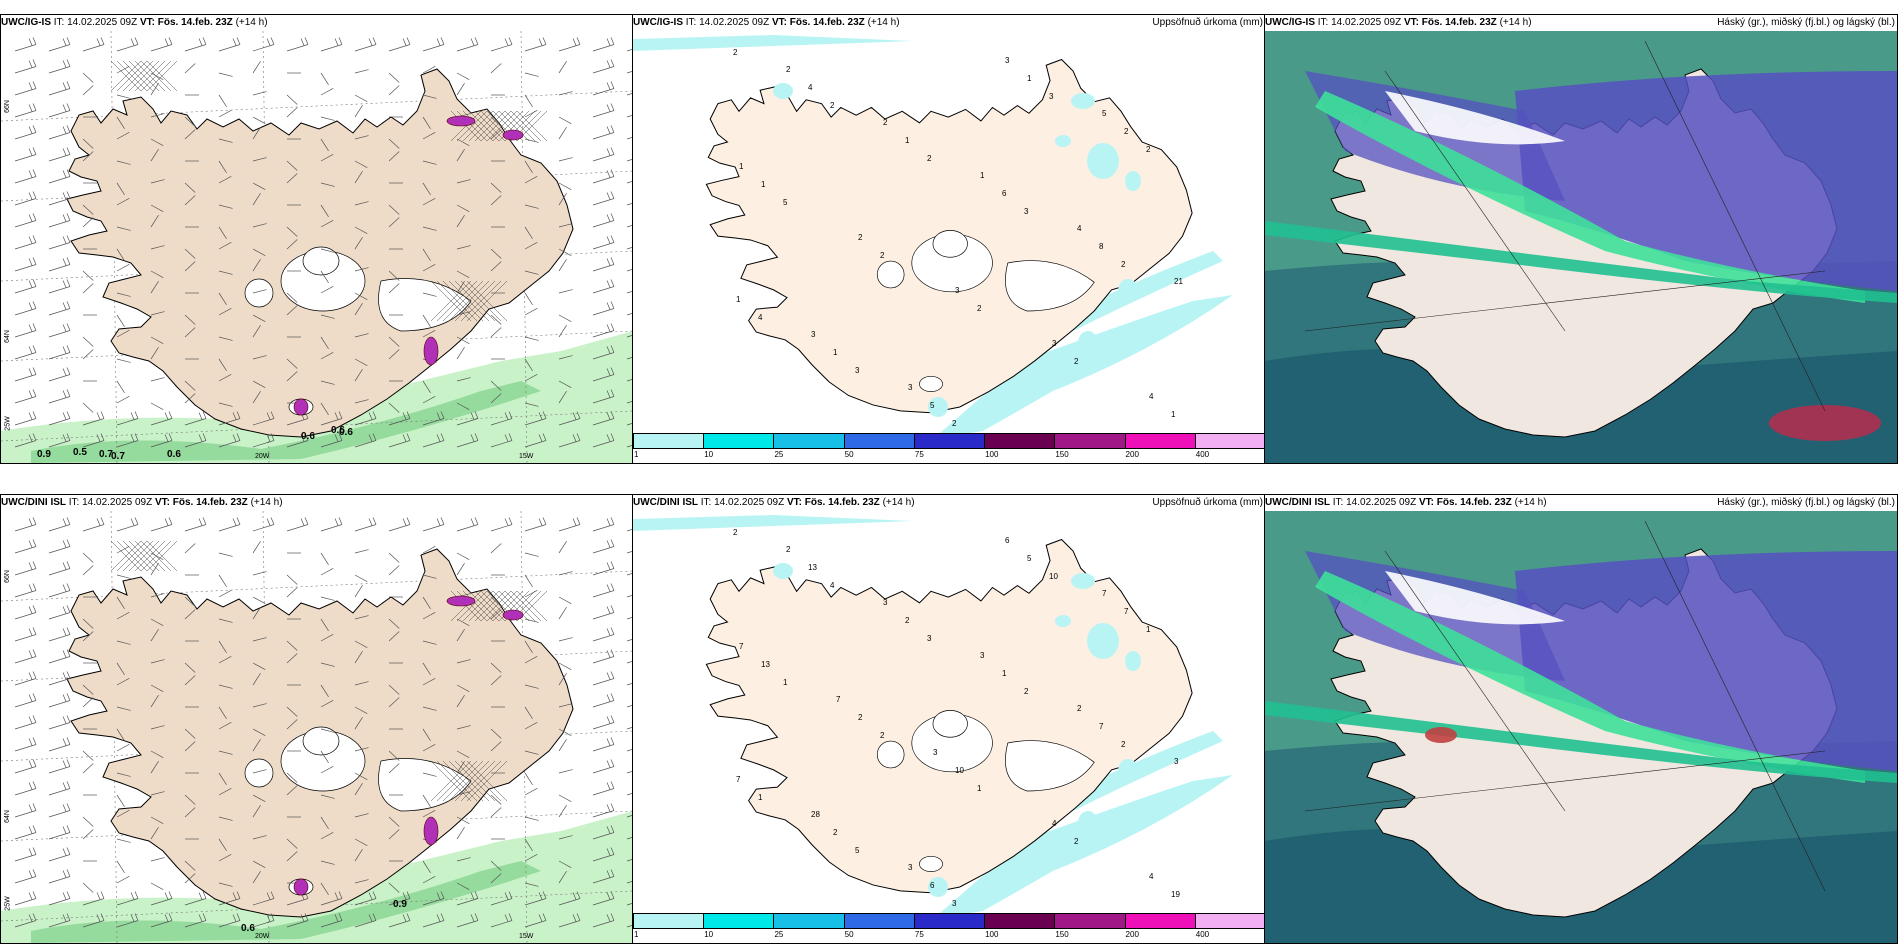  What do you see at coordinates (7, 576) in the screenshot?
I see `lat-label-66n: 66N` at bounding box center [7, 576].